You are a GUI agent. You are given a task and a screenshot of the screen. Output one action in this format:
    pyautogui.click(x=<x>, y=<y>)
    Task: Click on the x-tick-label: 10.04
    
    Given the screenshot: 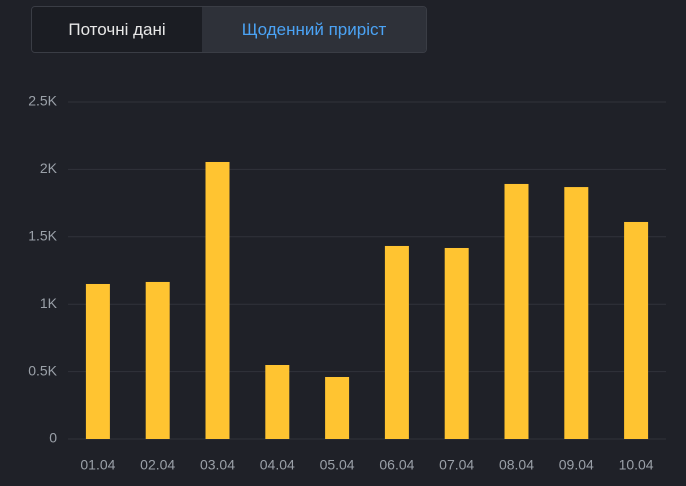 What is the action you would take?
    pyautogui.click(x=636, y=465)
    